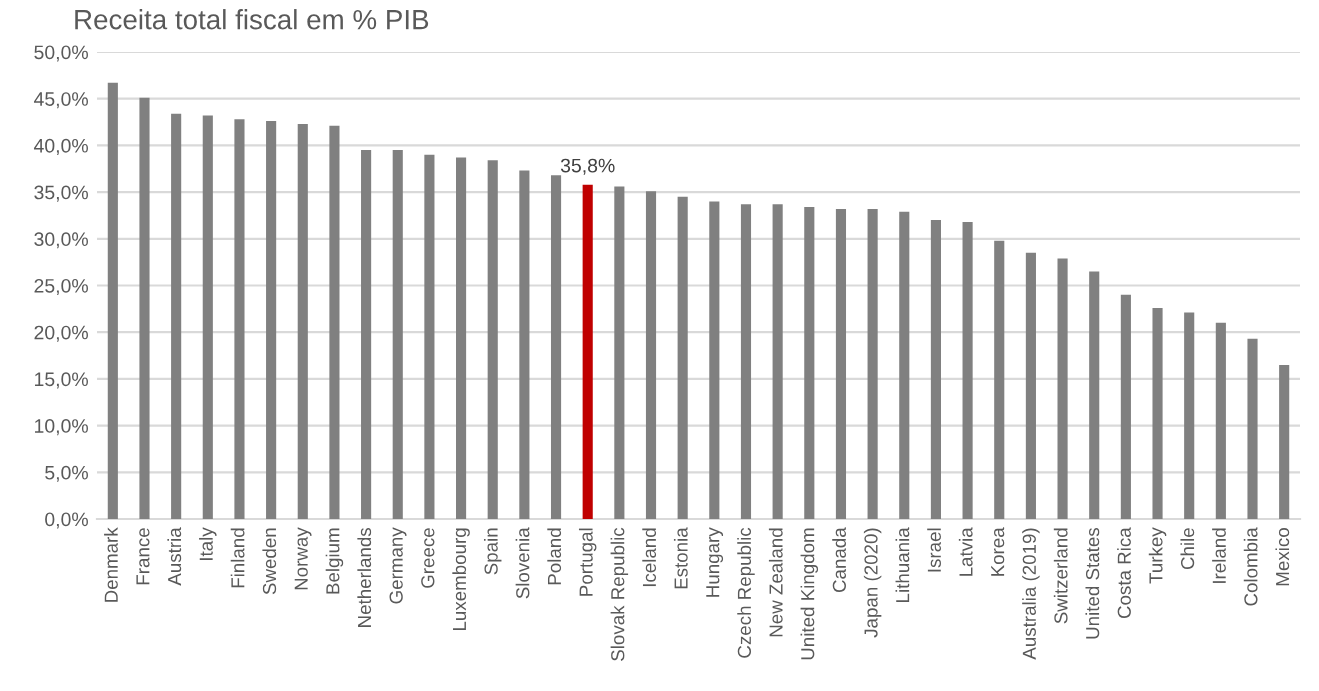  Describe the element at coordinates (649, 557) in the screenshot. I see `x-tick-label: Iceland` at that location.